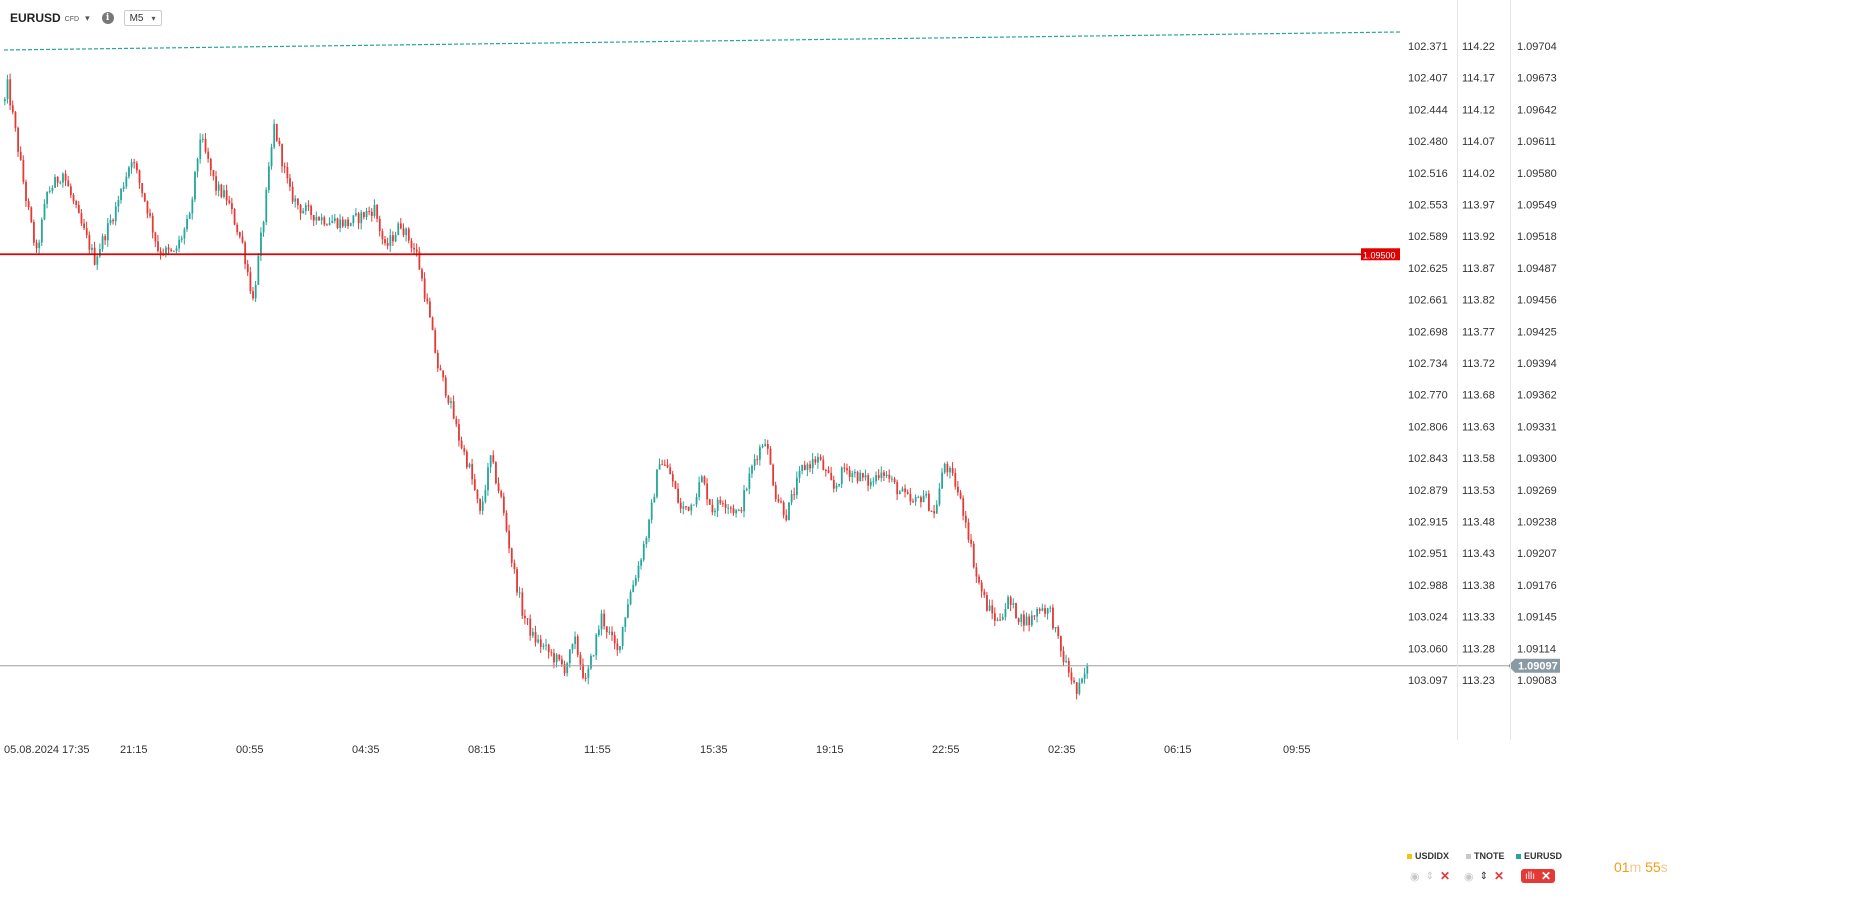 The width and height of the screenshot is (1866, 909). I want to click on x-tick-label: 00:55, so click(250, 750).